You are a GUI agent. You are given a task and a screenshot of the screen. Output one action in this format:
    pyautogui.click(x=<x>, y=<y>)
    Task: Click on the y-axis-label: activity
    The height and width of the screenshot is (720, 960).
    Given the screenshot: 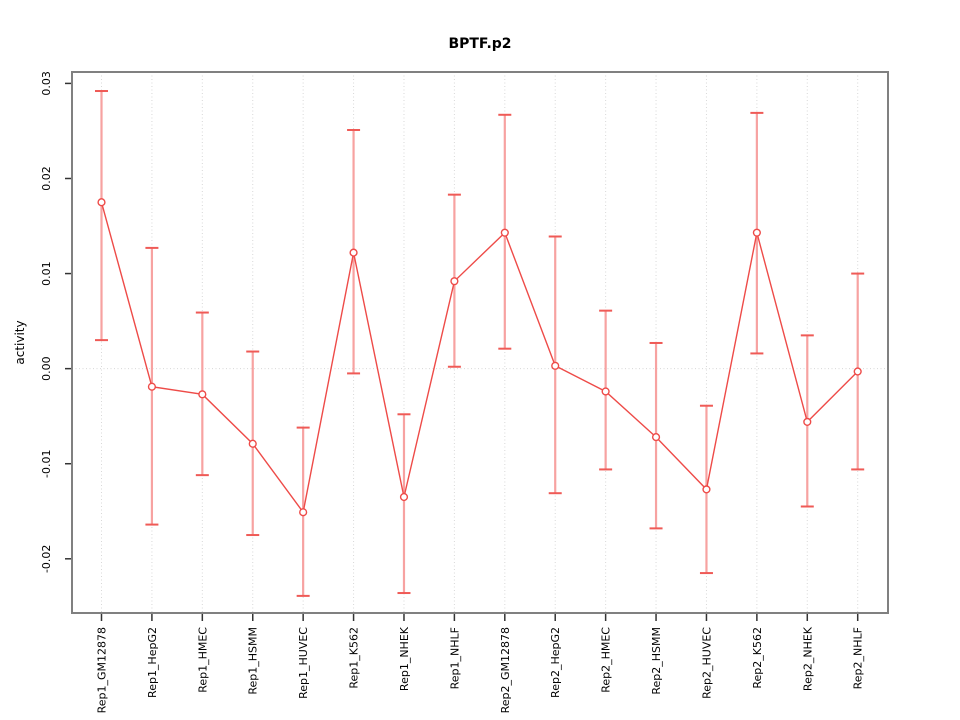 What is the action you would take?
    pyautogui.click(x=20, y=342)
    